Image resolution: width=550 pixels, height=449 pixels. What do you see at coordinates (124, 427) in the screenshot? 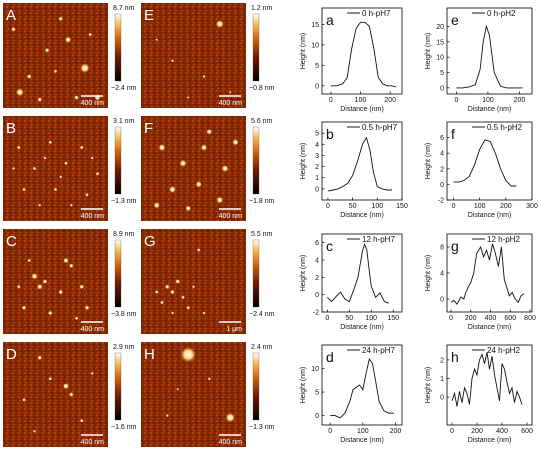
I see `color-bar-min: −1.6 nm` at bounding box center [124, 427].